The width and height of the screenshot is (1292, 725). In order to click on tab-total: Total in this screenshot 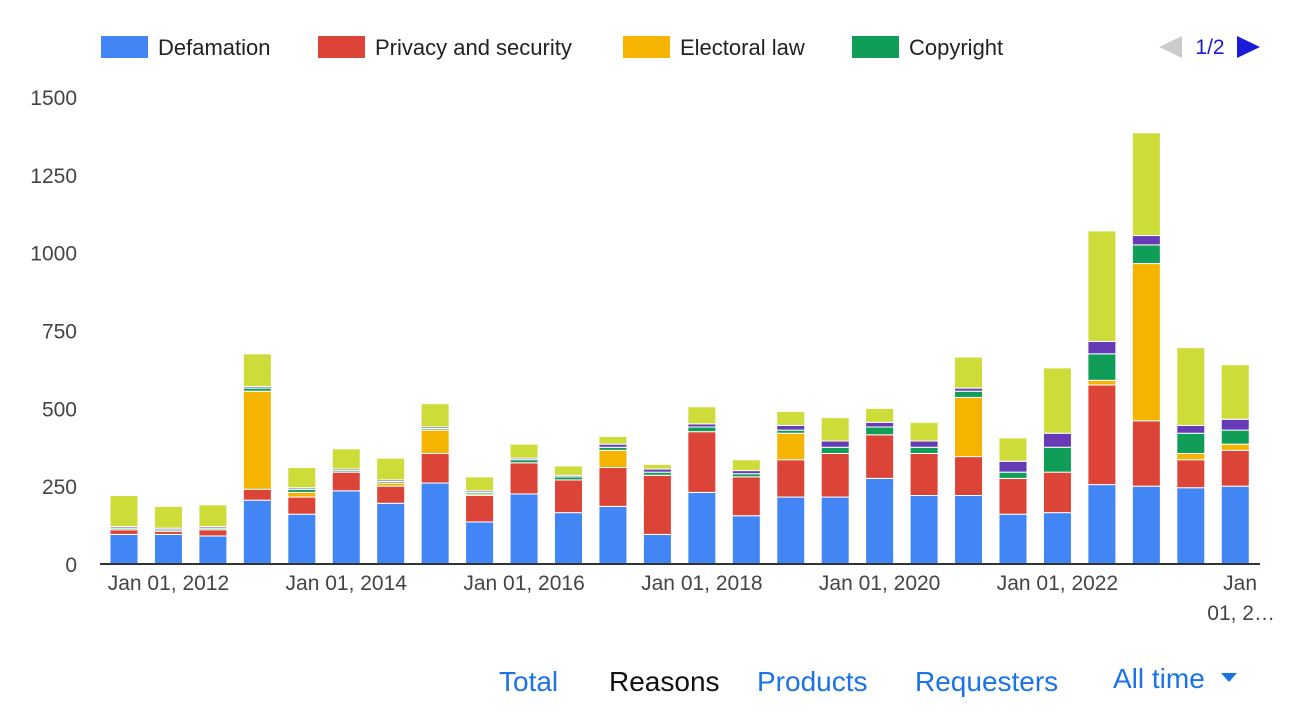, I will do `click(529, 681)`.